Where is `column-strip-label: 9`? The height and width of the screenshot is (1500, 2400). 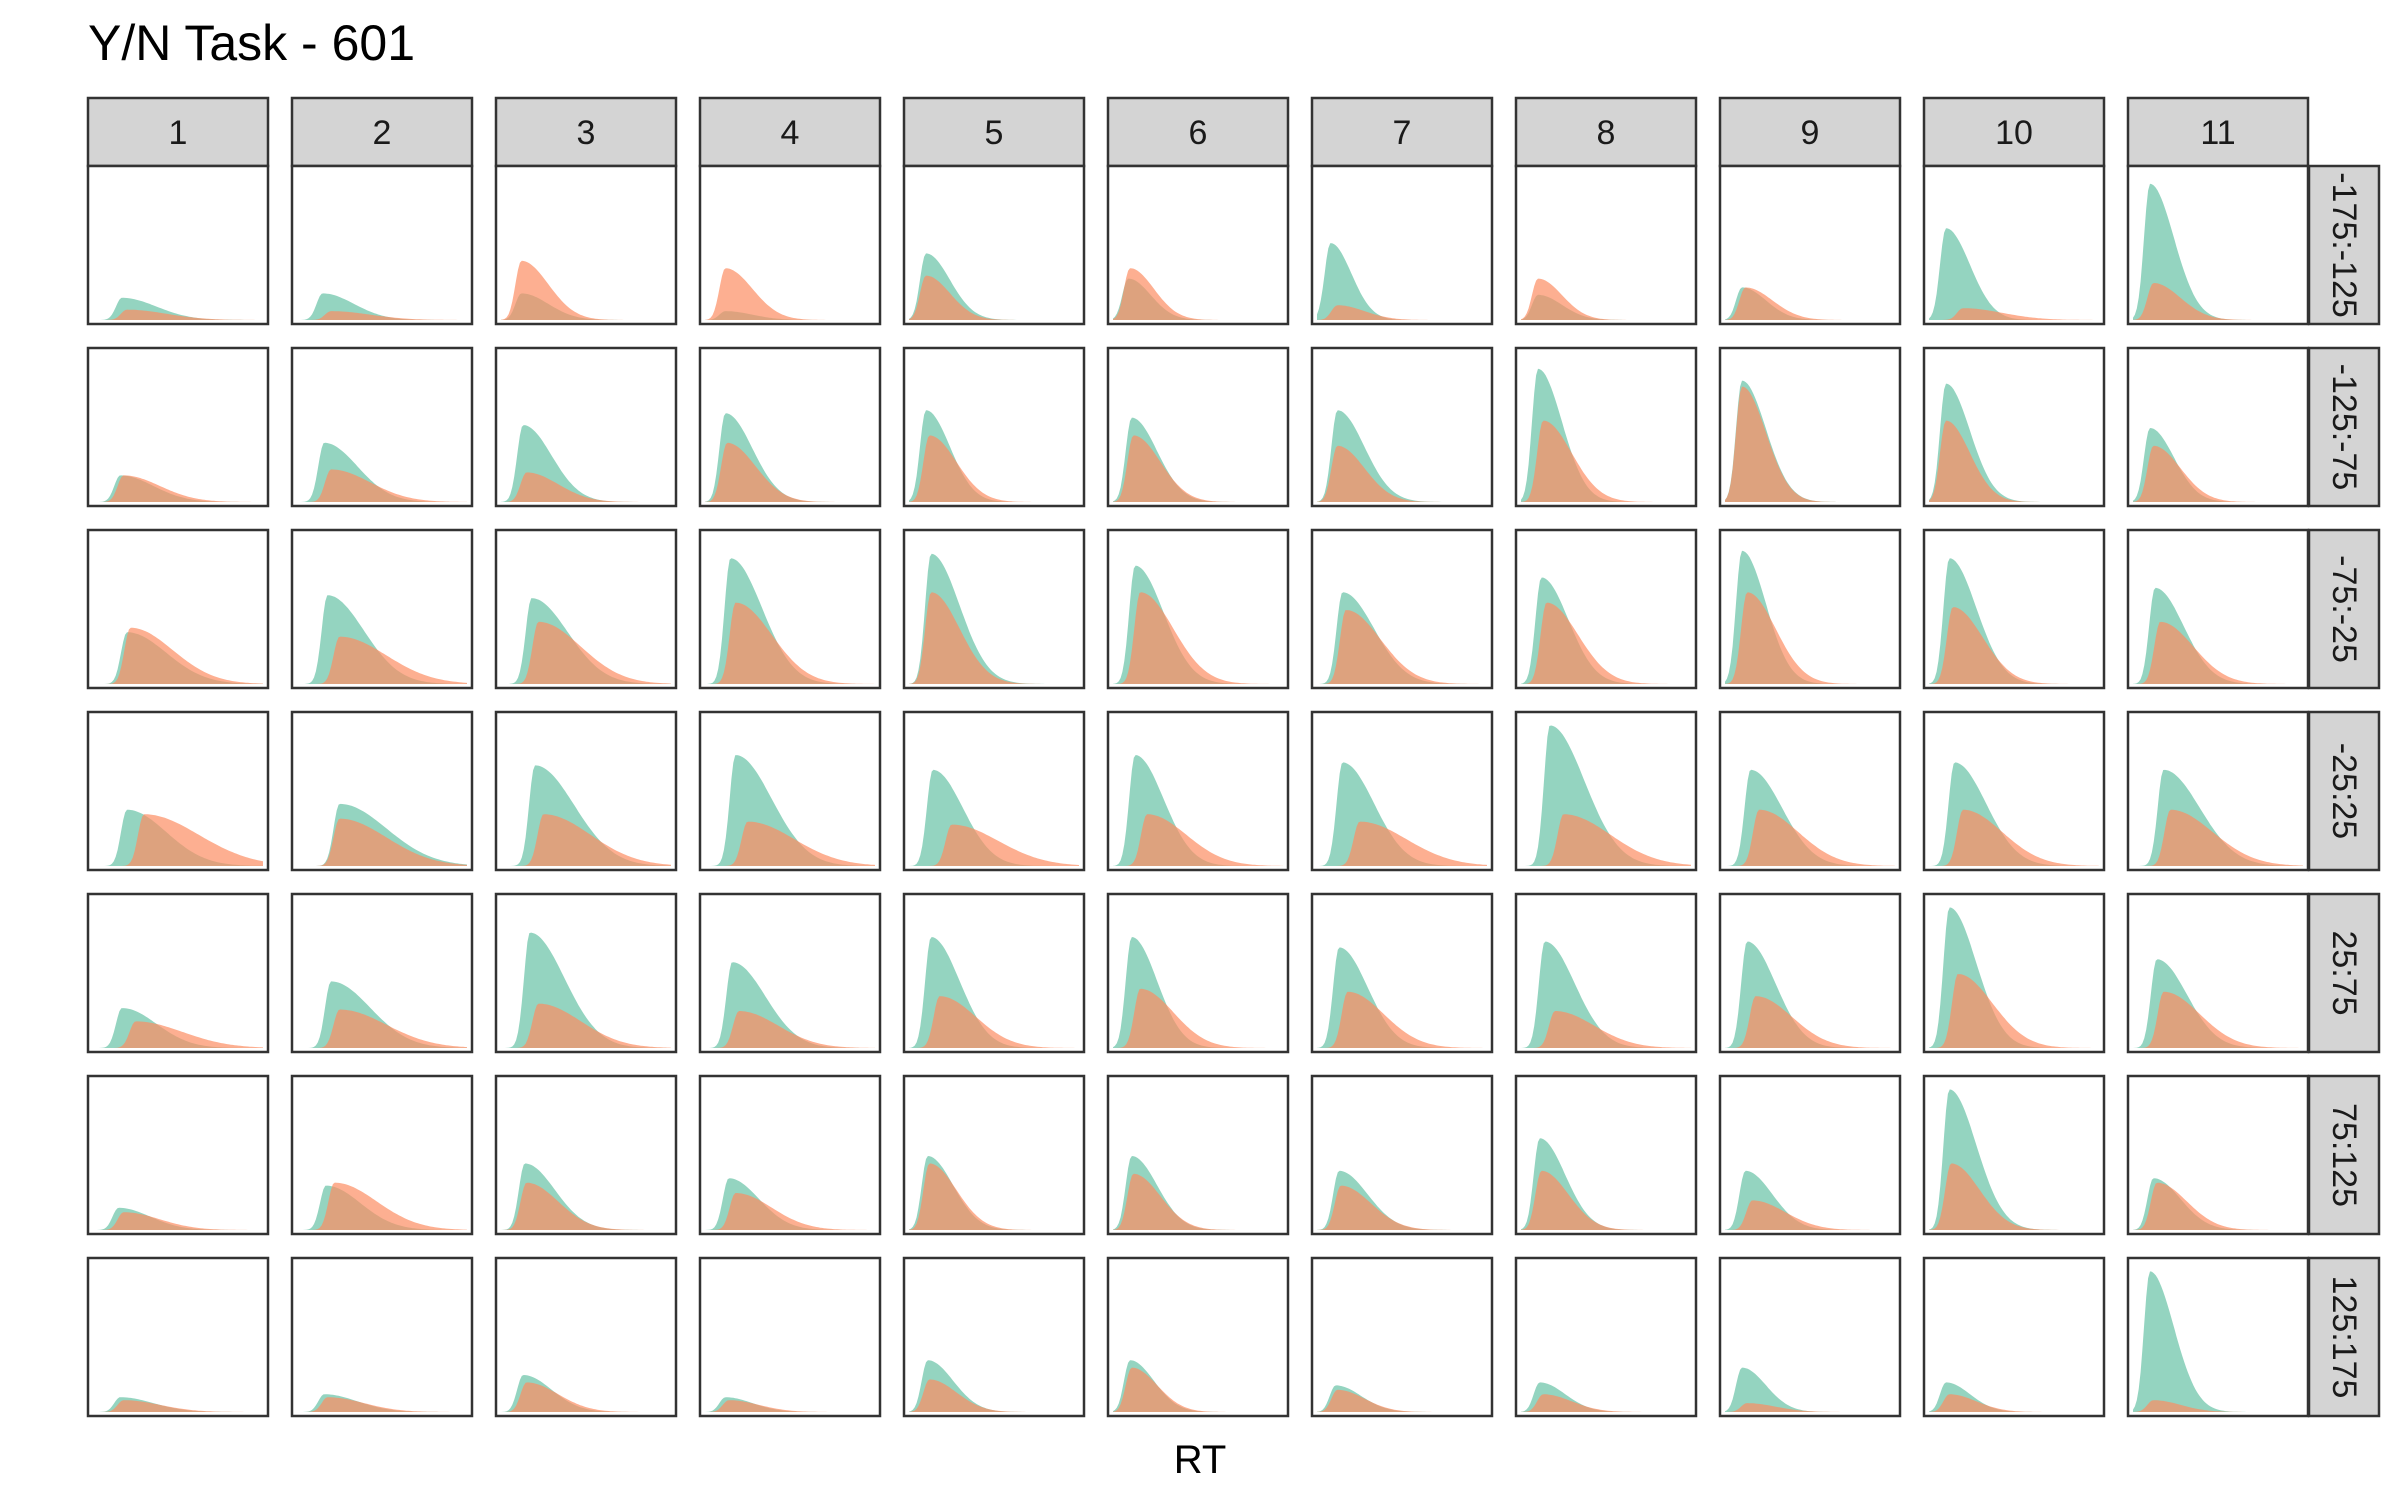
column-strip-label: 9 is located at coordinates (1810, 133).